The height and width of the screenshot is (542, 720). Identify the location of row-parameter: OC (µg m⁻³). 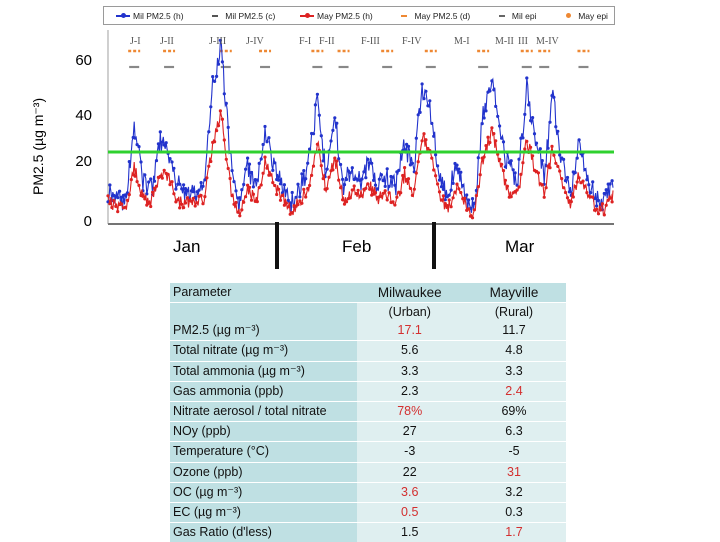
(264, 492).